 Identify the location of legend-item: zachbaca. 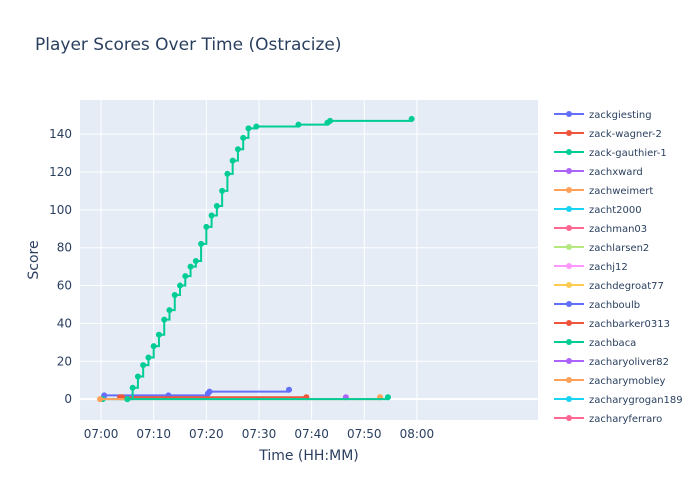
(595, 343).